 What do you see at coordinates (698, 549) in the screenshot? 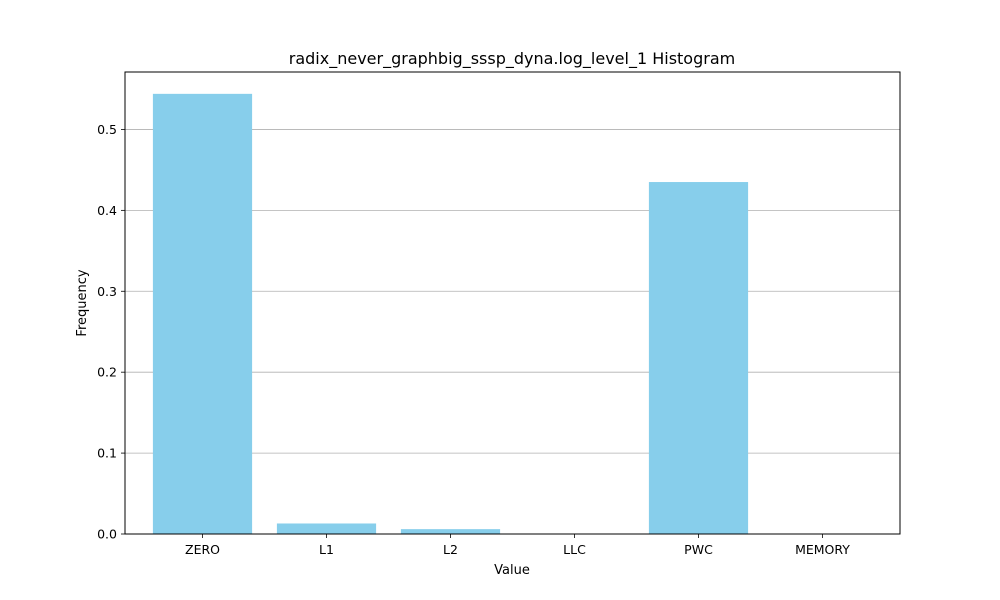
I see `x-tick-label-pwc: PWC` at bounding box center [698, 549].